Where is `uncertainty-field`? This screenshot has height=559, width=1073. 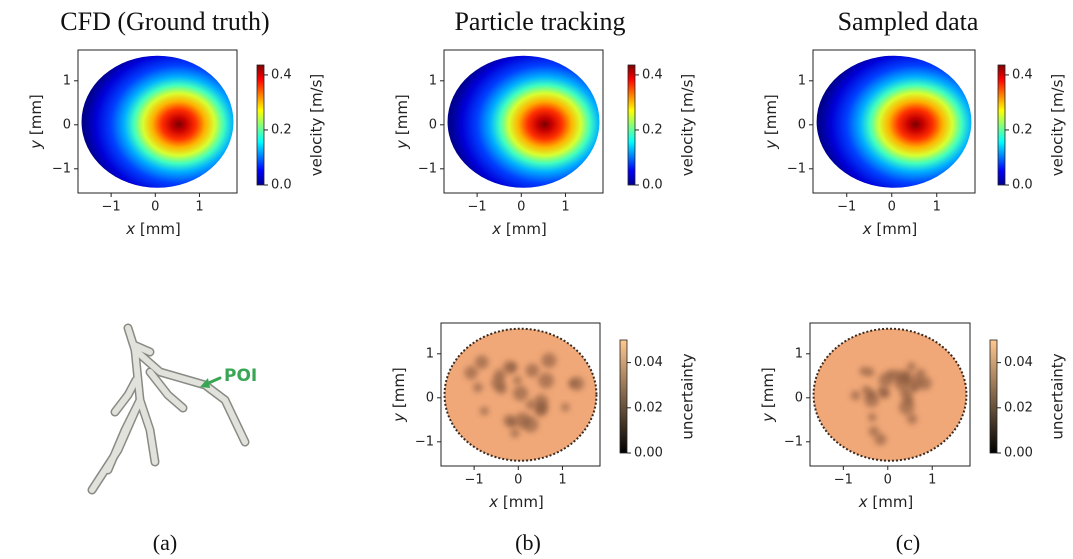 uncertainty-field is located at coordinates (890, 394).